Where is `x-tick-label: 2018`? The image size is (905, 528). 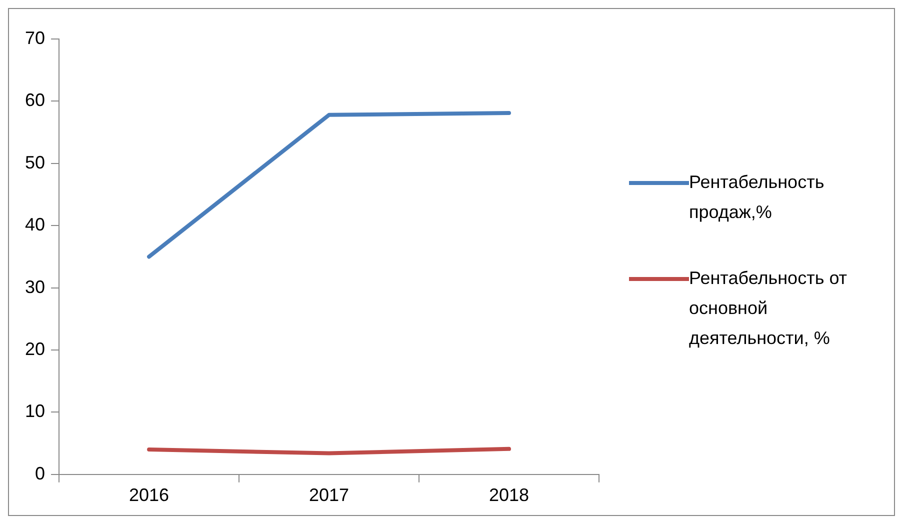 x-tick-label: 2018 is located at coordinates (509, 495).